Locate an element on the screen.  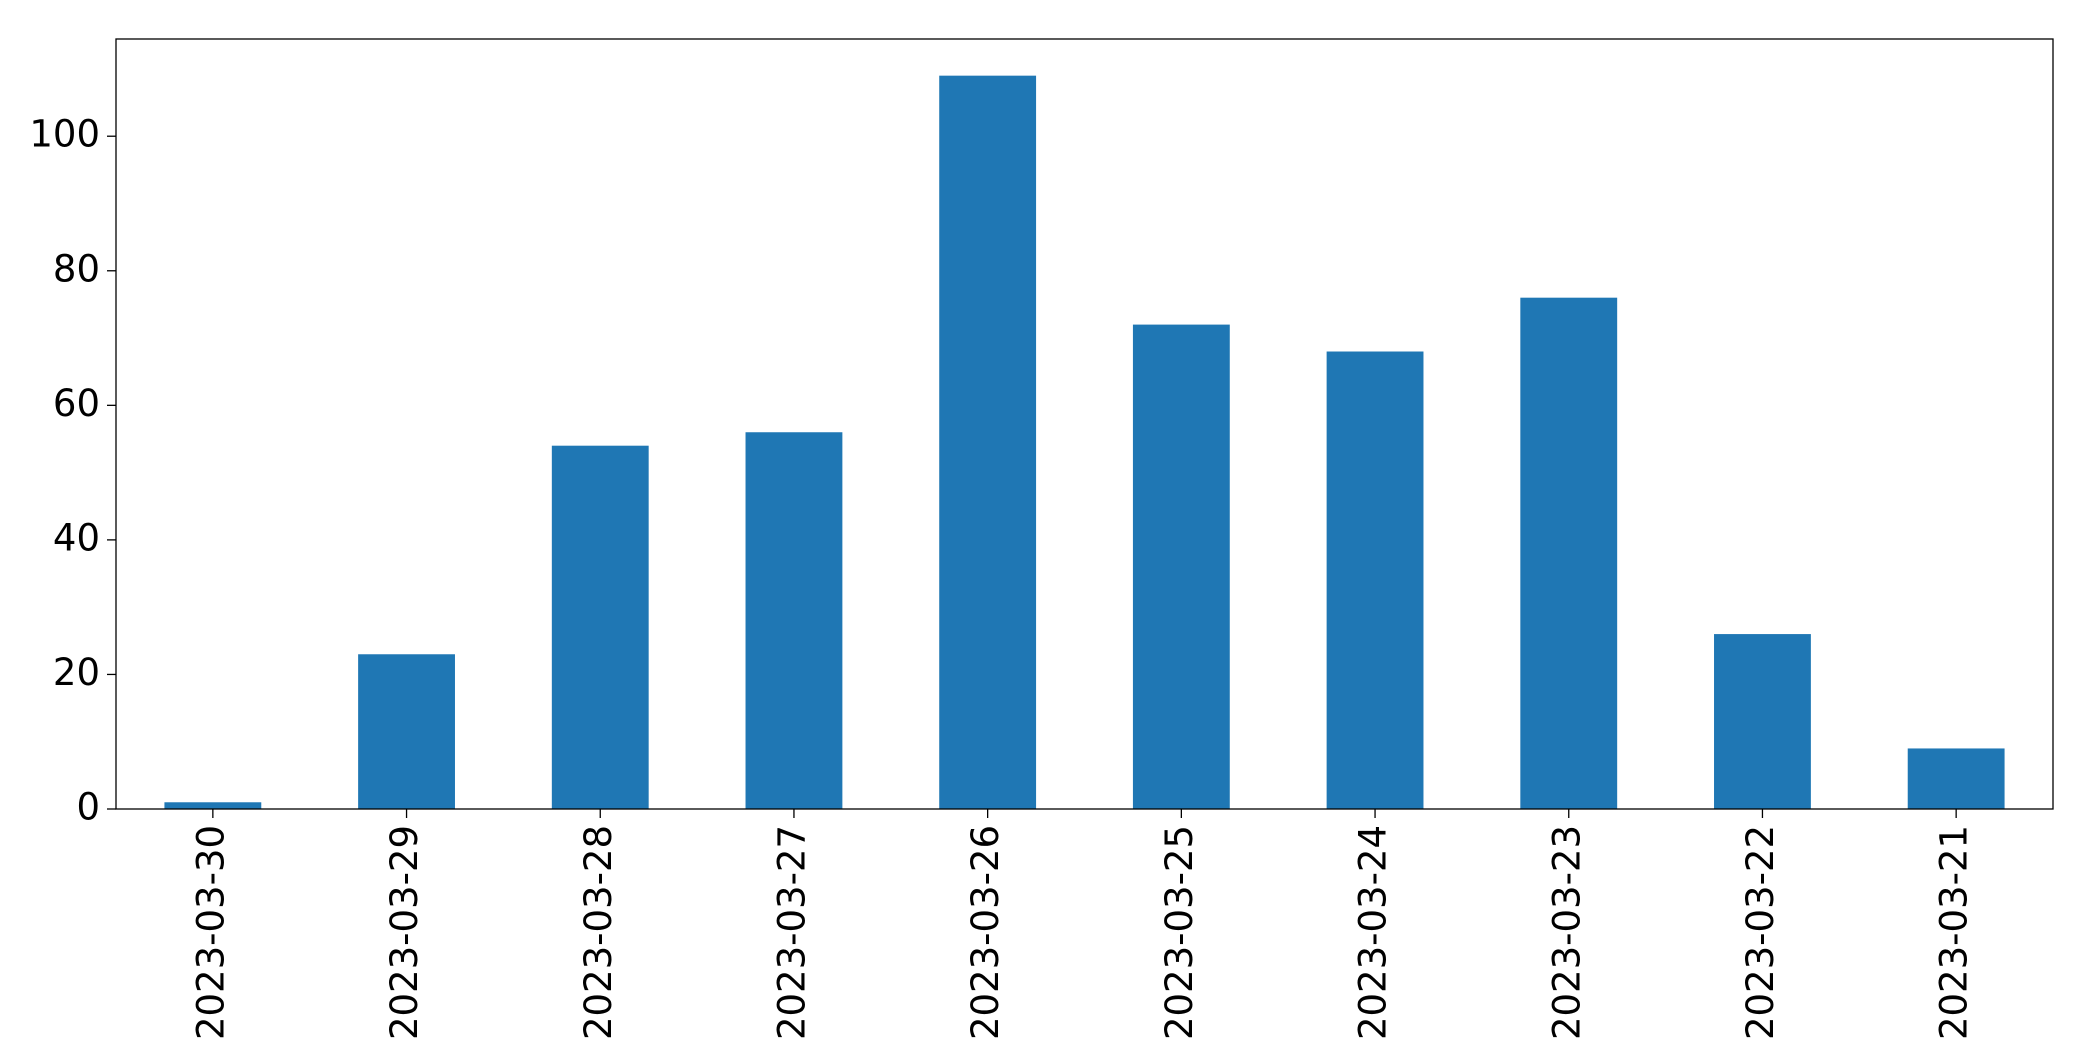
x-tick-label: 2023-03-28 is located at coordinates (598, 932).